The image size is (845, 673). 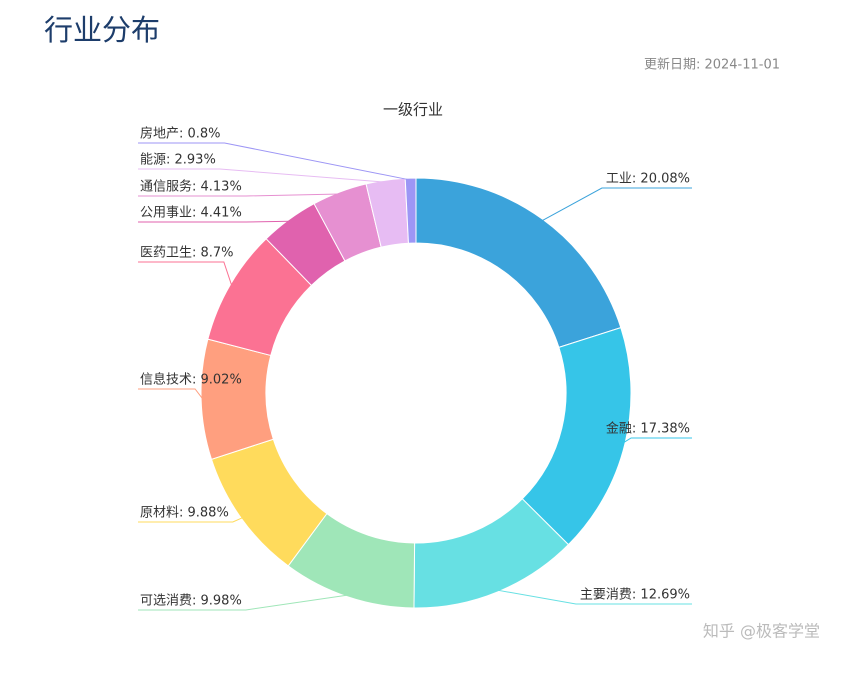 What do you see at coordinates (187, 253) in the screenshot?
I see `data-label: 医药卫生: 8.7%` at bounding box center [187, 253].